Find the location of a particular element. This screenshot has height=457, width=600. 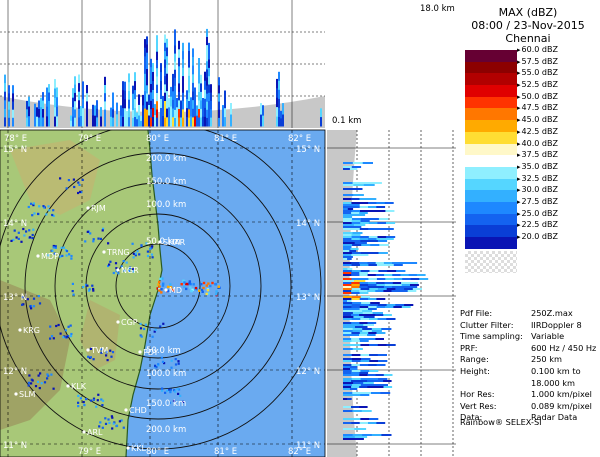

scale-tick-label: 27.5 dBZ is located at coordinates (537, 202).